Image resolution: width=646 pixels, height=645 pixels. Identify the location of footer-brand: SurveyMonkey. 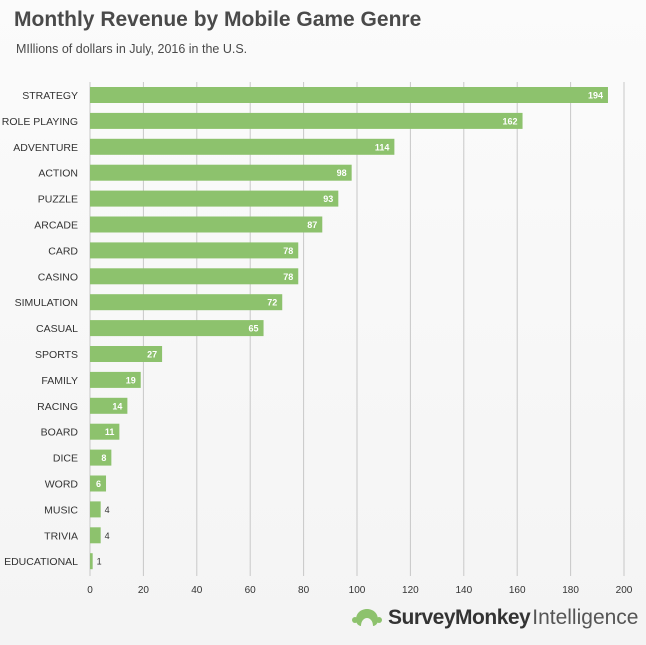
(459, 617).